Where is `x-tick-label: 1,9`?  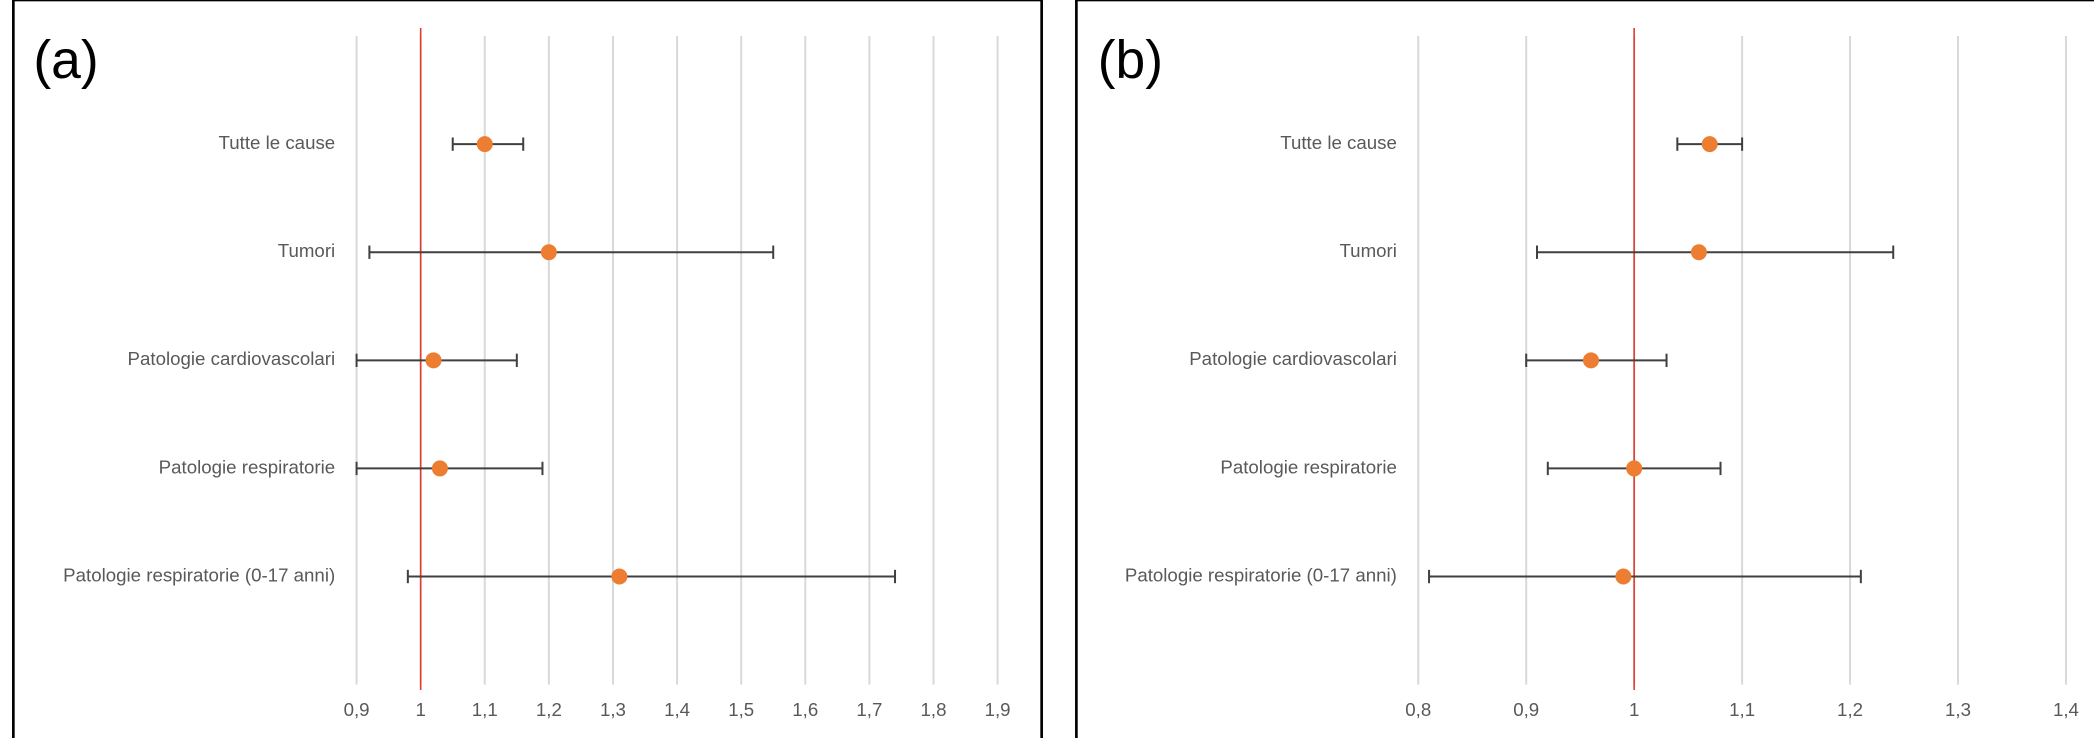 x-tick-label: 1,9 is located at coordinates (998, 709).